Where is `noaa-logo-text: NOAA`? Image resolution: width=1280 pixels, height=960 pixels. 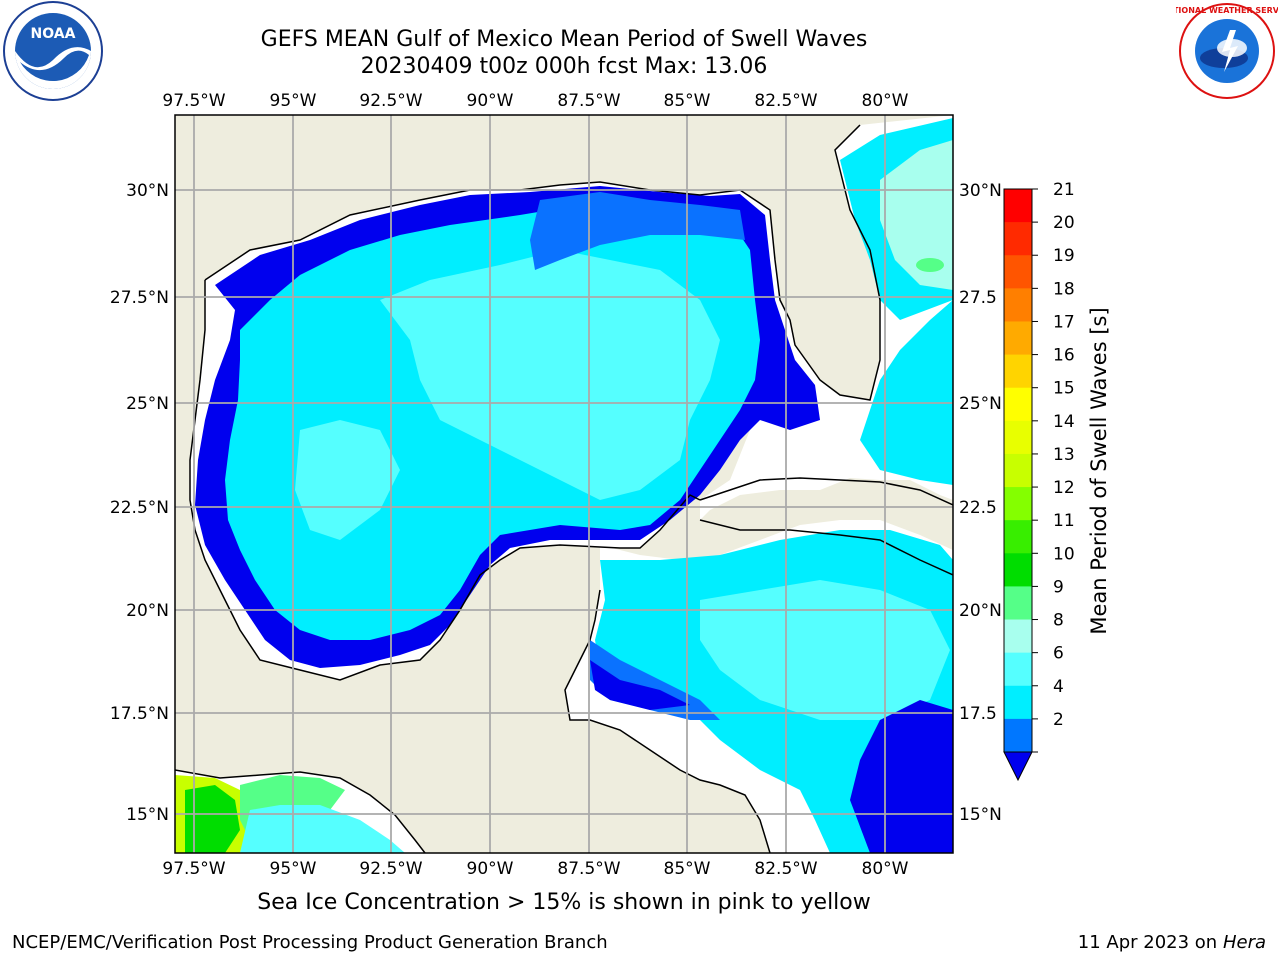
noaa-logo-text: NOAA is located at coordinates (53, 34).